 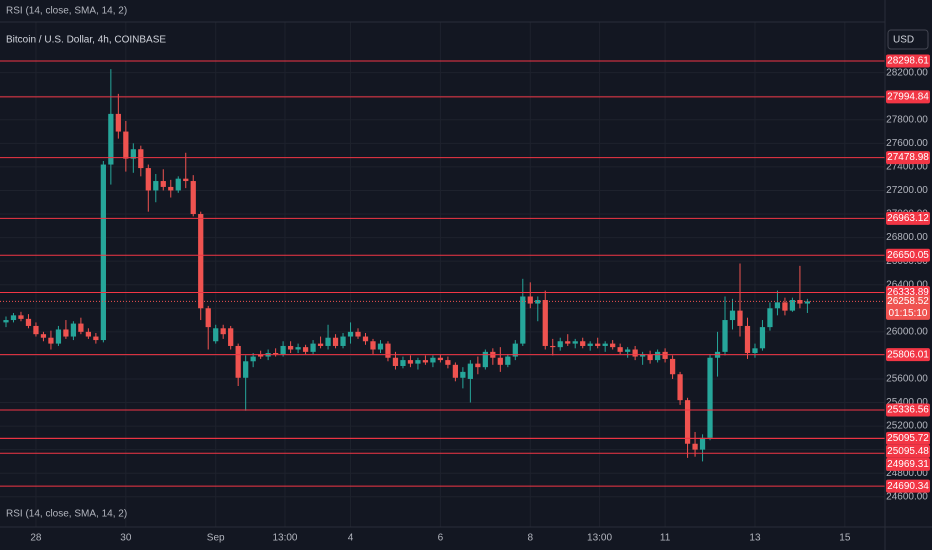 What do you see at coordinates (665, 538) in the screenshot?
I see `x-tick-label: 11` at bounding box center [665, 538].